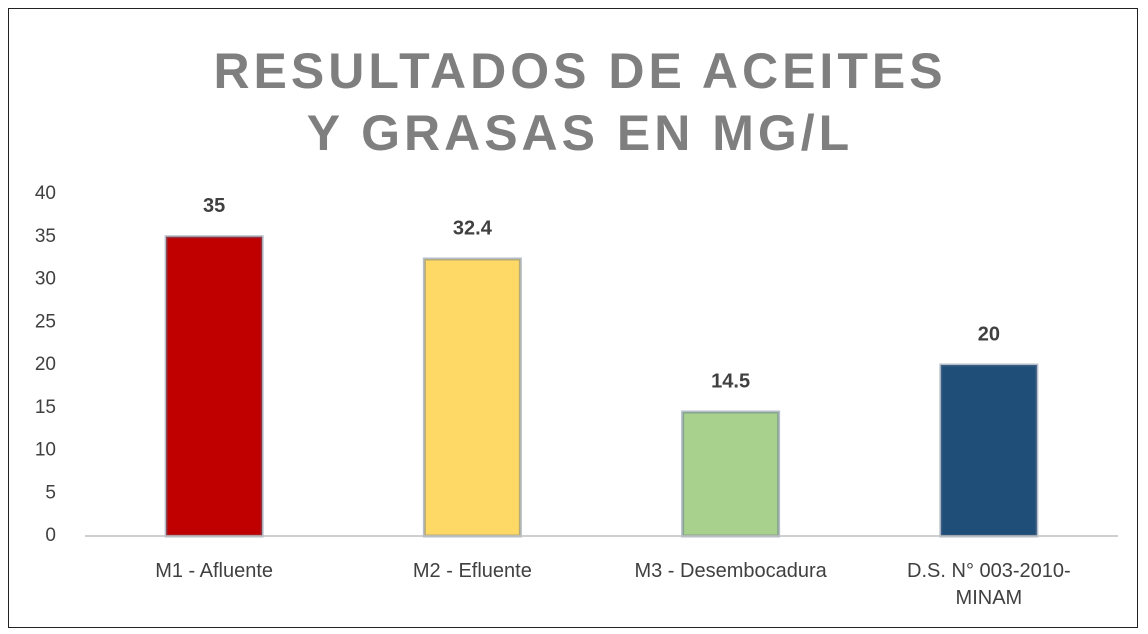  I want to click on value-label: 14.5, so click(730, 381).